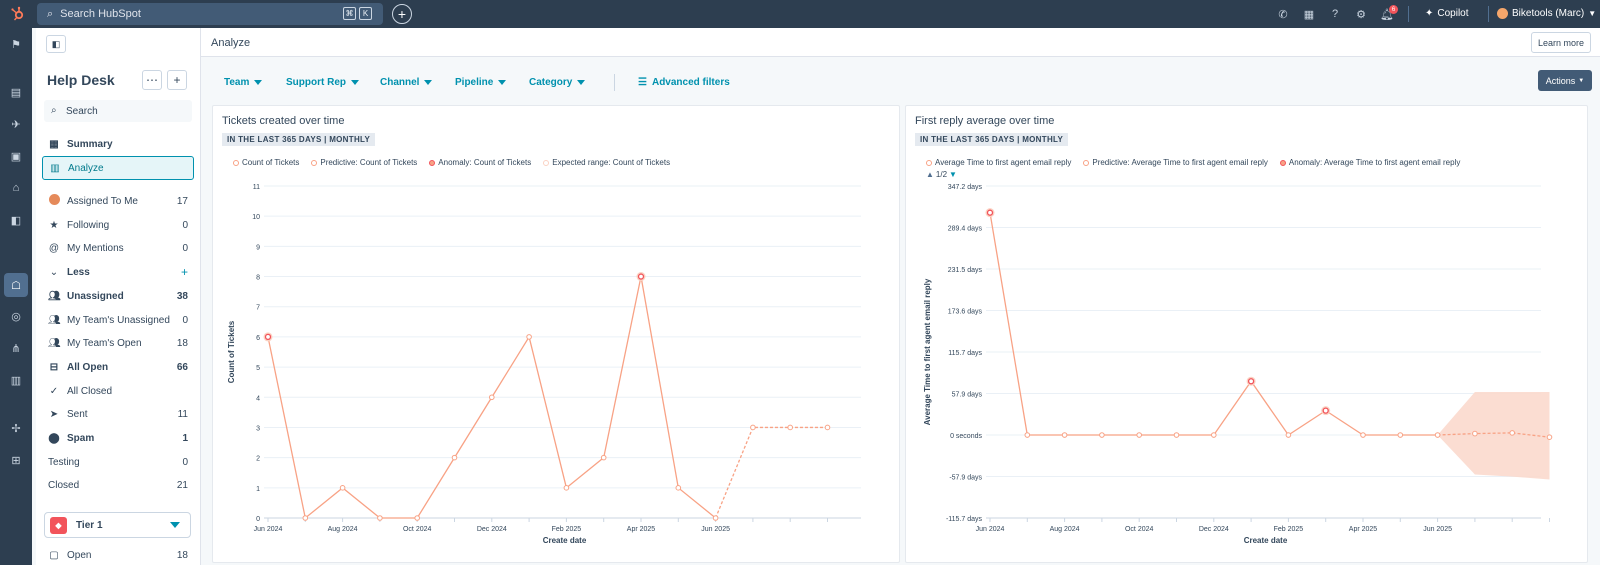 This screenshot has width=1600, height=565. What do you see at coordinates (16, 124) in the screenshot?
I see `marketing-icon: ✈` at bounding box center [16, 124].